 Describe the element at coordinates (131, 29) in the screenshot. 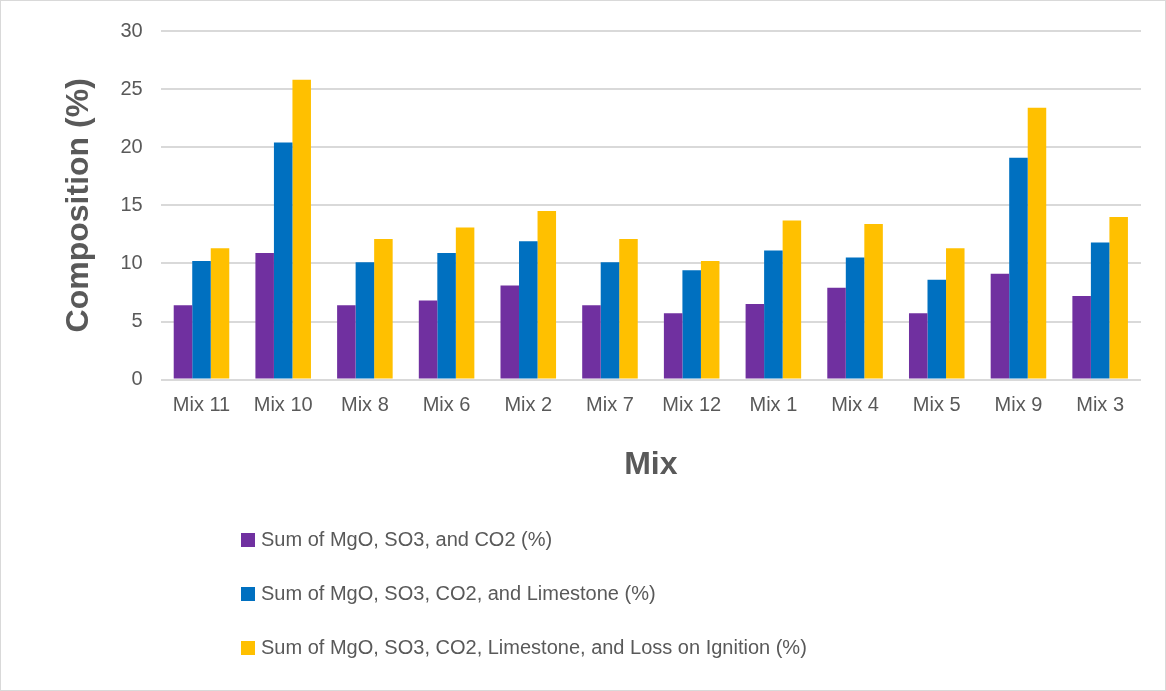

I see `y-tick-label: 30` at that location.